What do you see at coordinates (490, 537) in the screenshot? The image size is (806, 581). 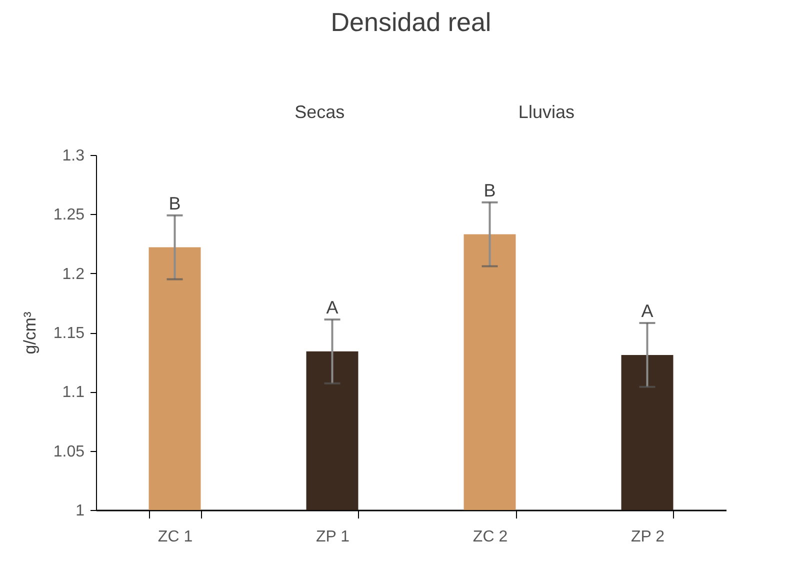 I see `x-tick-label: ZC 2` at bounding box center [490, 537].